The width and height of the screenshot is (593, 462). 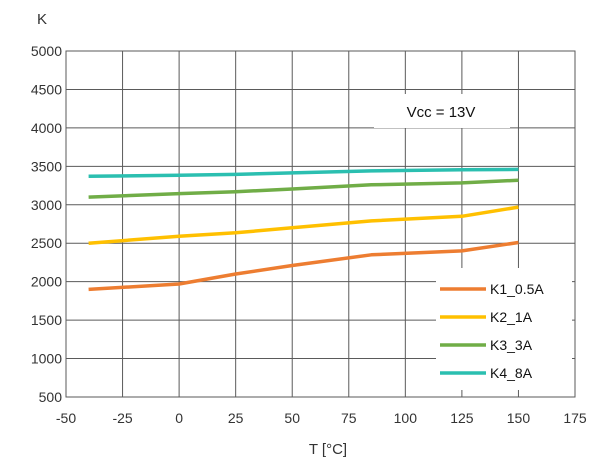 What do you see at coordinates (42, 19) in the screenshot?
I see `y-axis-label: K` at bounding box center [42, 19].